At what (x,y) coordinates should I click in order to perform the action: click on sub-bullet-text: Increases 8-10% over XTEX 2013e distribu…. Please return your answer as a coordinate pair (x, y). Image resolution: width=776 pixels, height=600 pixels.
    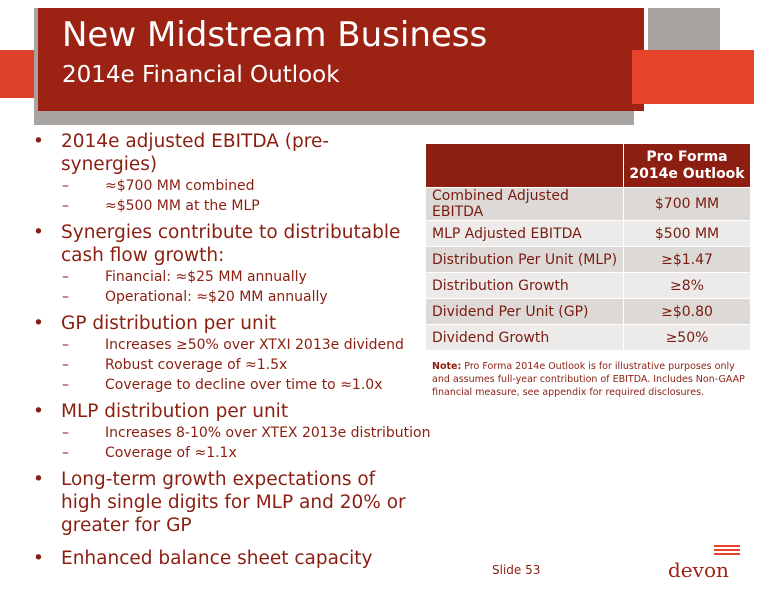
    Looking at the image, I should click on (268, 433).